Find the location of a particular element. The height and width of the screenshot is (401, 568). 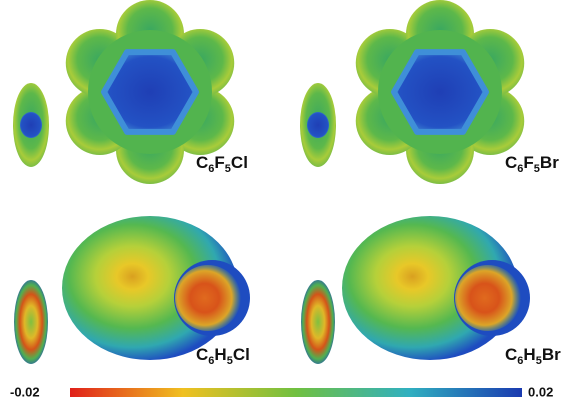

molecule-label: C6H5Br is located at coordinates (533, 356).